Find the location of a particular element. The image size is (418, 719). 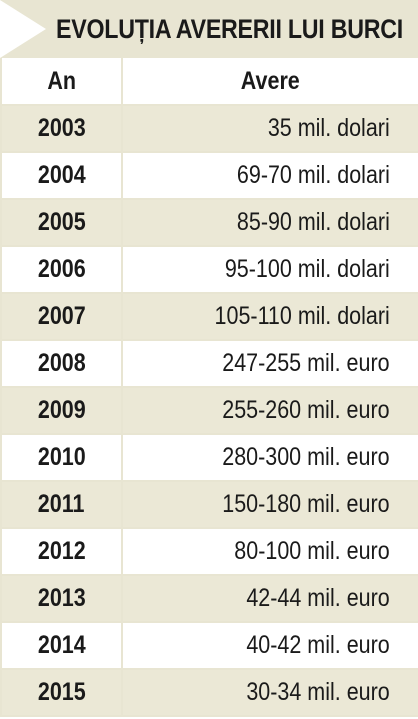

year-cell: 2012 is located at coordinates (61, 552).